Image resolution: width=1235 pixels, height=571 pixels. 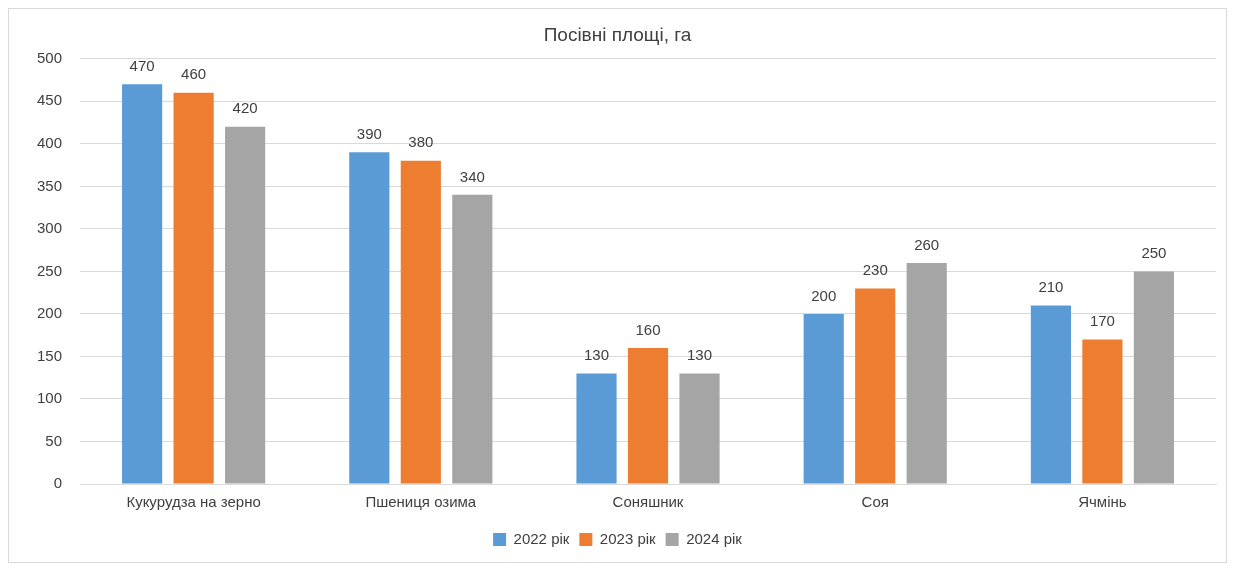 I want to click on y-tick-label: 50, so click(x=54, y=440).